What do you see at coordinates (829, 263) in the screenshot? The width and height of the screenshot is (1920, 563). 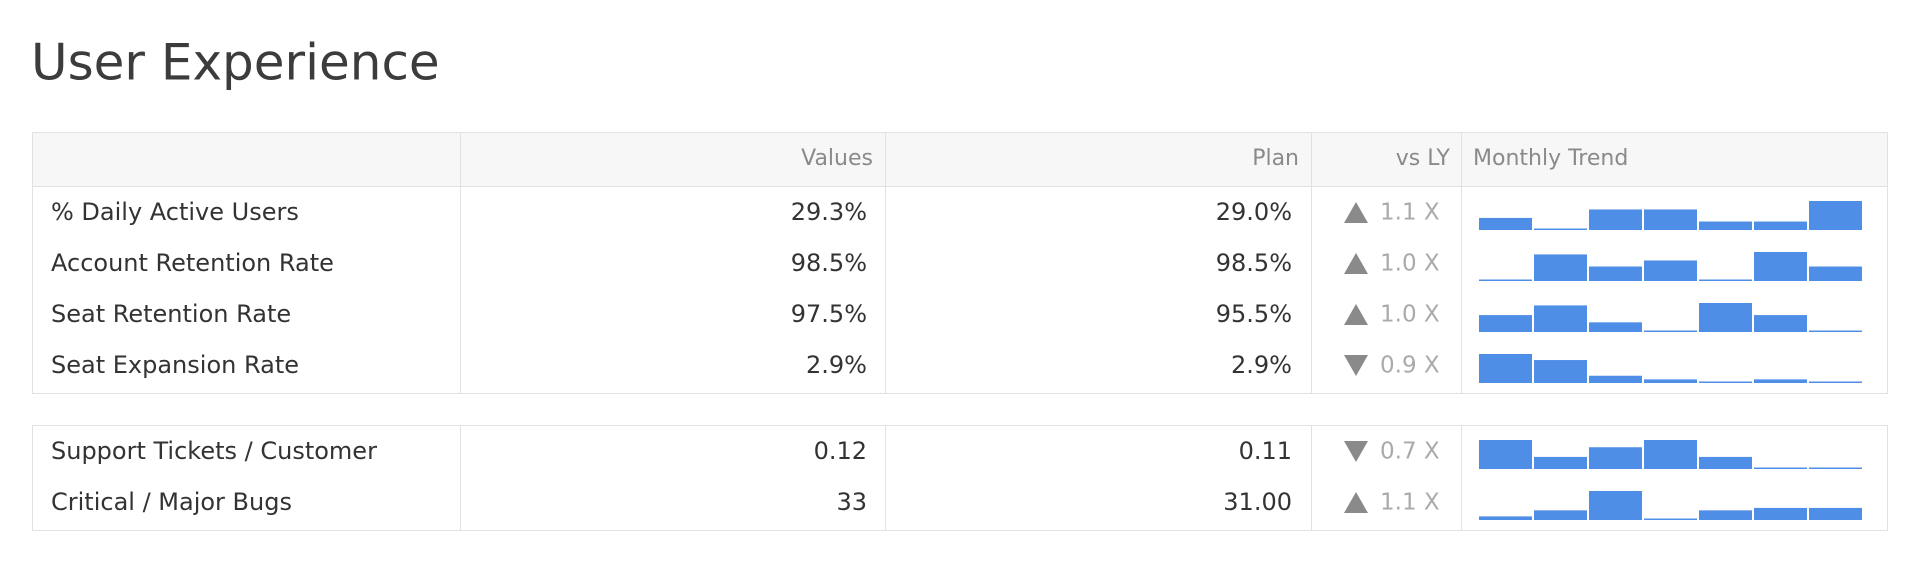 I see `row-value: 98.5%` at bounding box center [829, 263].